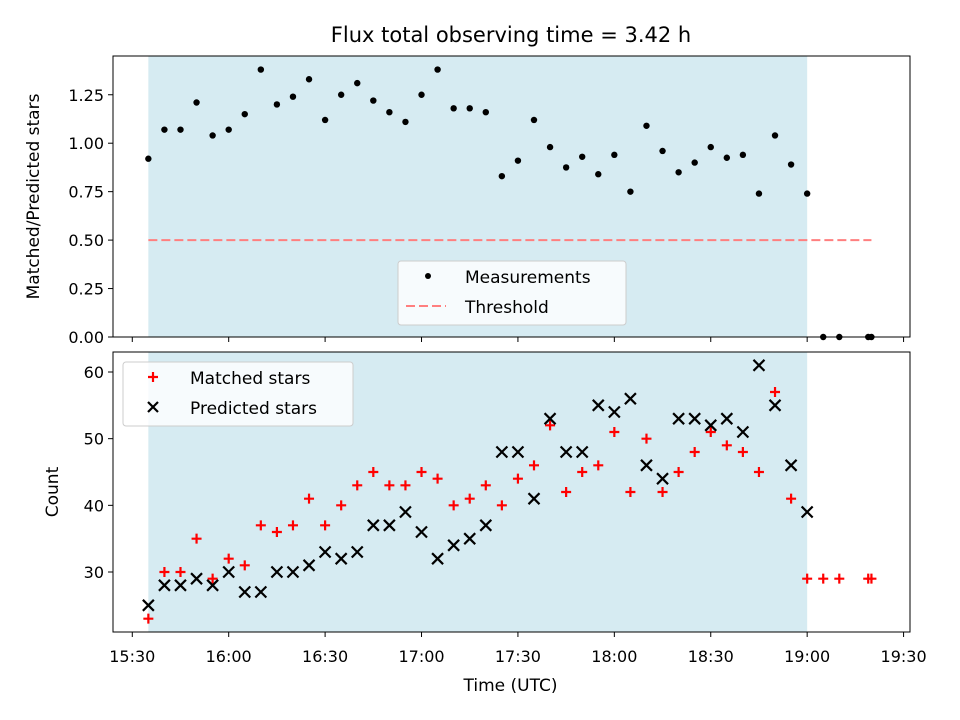 The height and width of the screenshot is (720, 960). I want to click on legend: Measurements Threshold, so click(512, 293).